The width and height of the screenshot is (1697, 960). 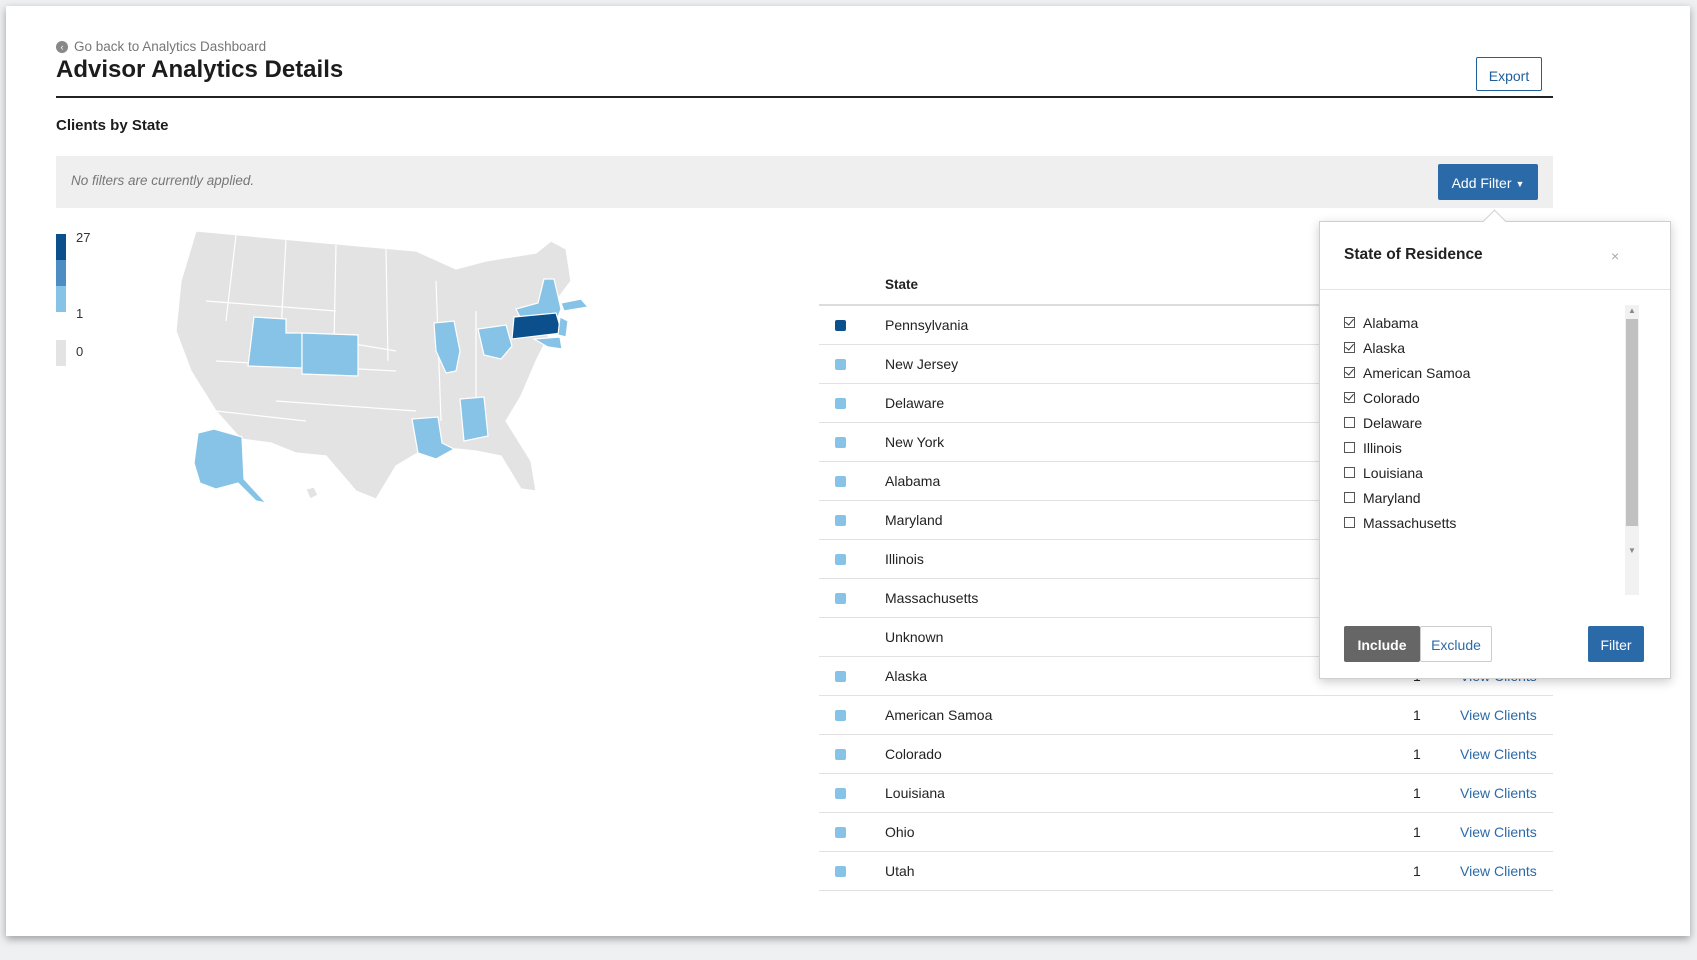 What do you see at coordinates (61, 299) in the screenshot?
I see `legend-swatch-low` at bounding box center [61, 299].